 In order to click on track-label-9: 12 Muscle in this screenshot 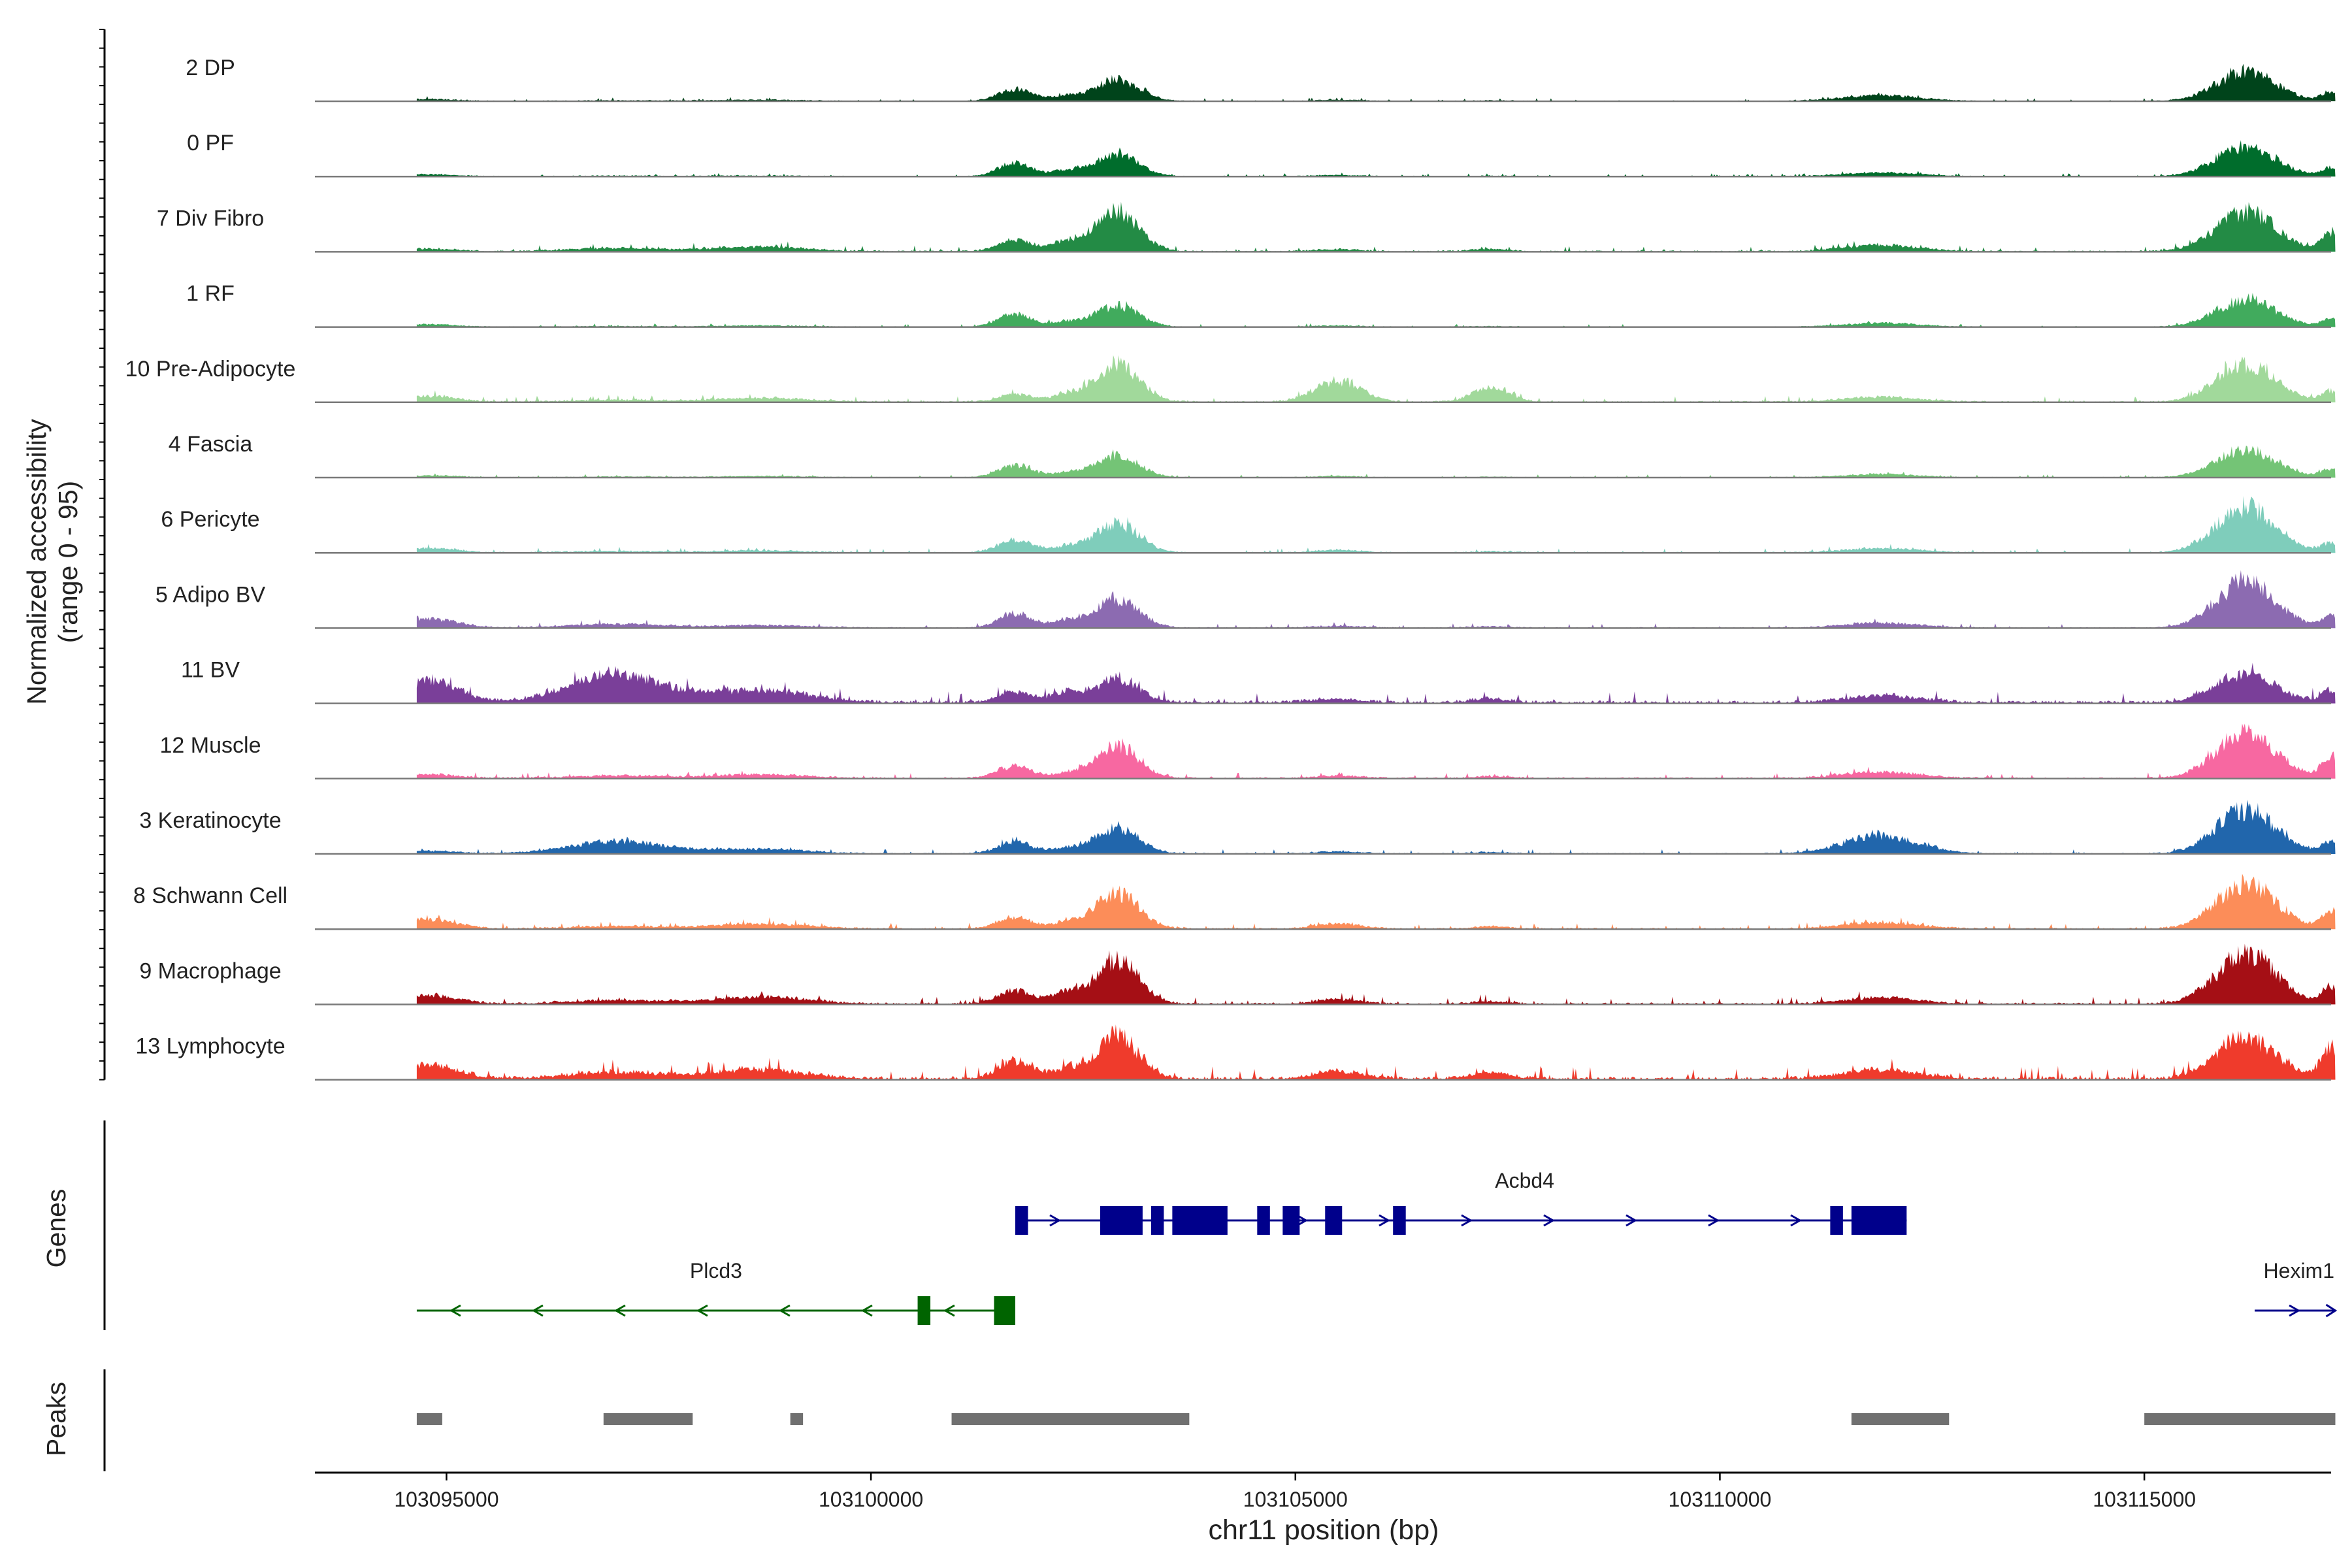, I will do `click(210, 745)`.